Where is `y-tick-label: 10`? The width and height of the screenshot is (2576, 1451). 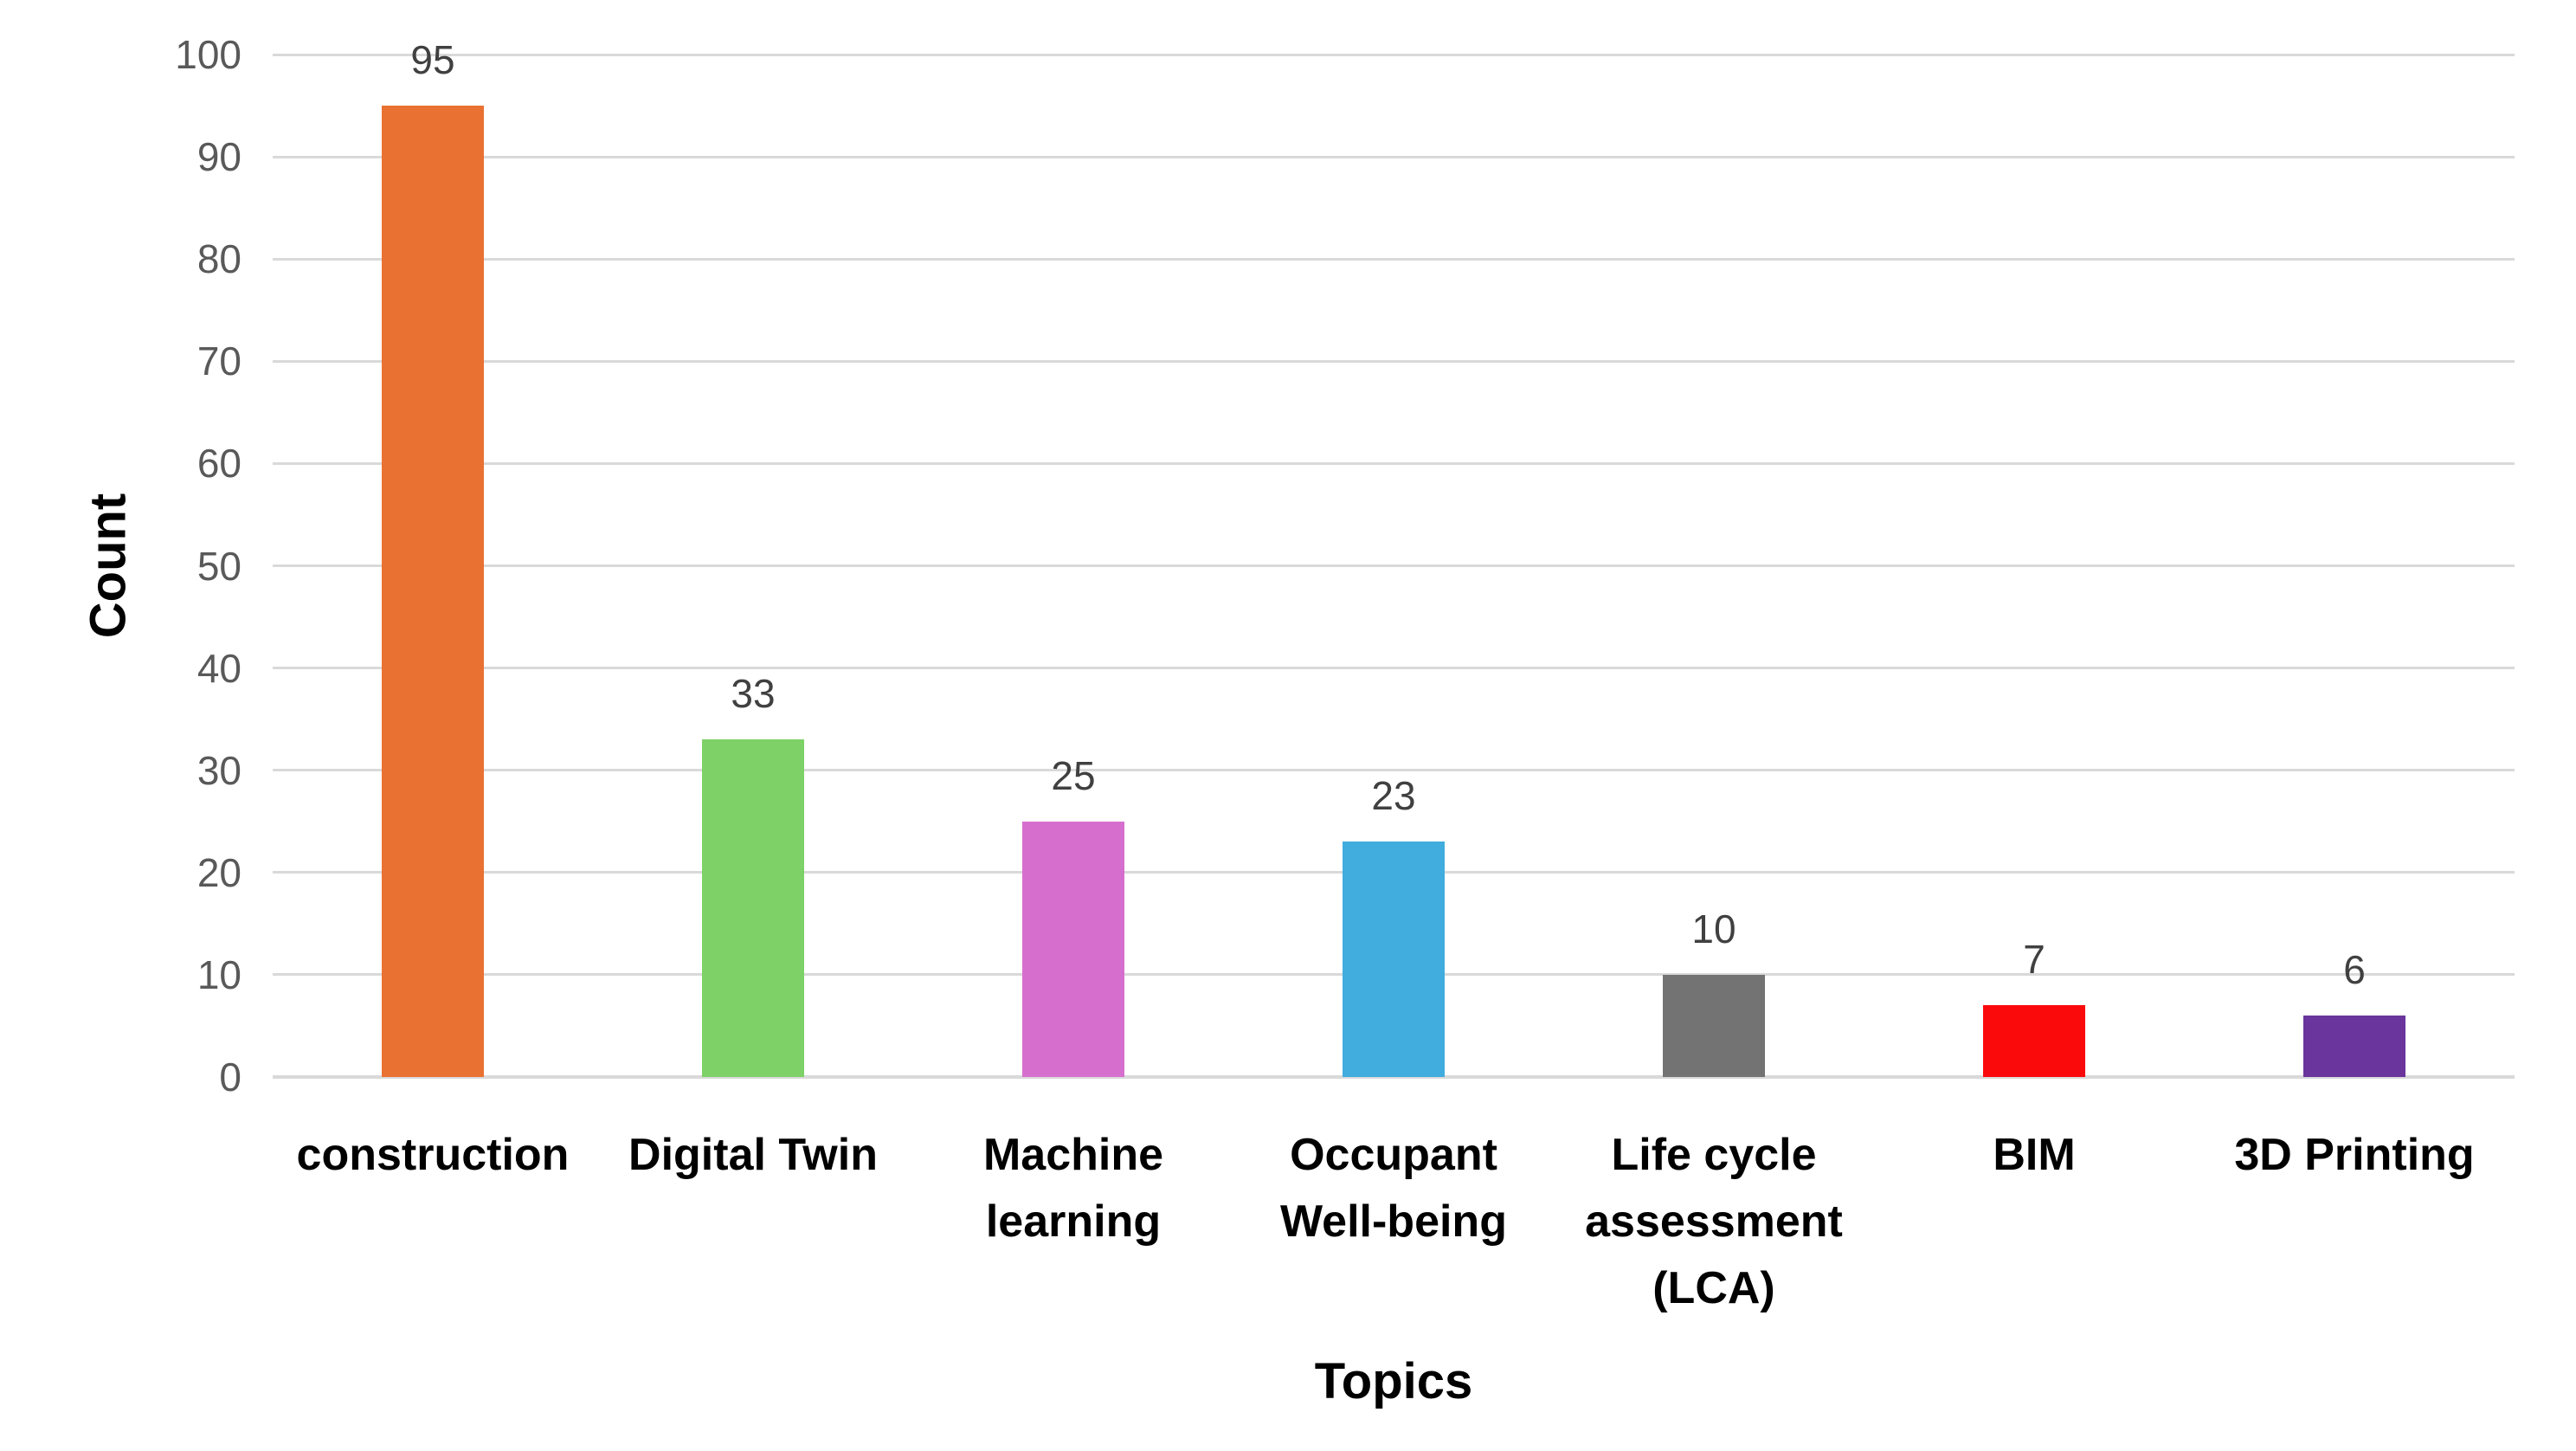
y-tick-label: 10 is located at coordinates (219, 974).